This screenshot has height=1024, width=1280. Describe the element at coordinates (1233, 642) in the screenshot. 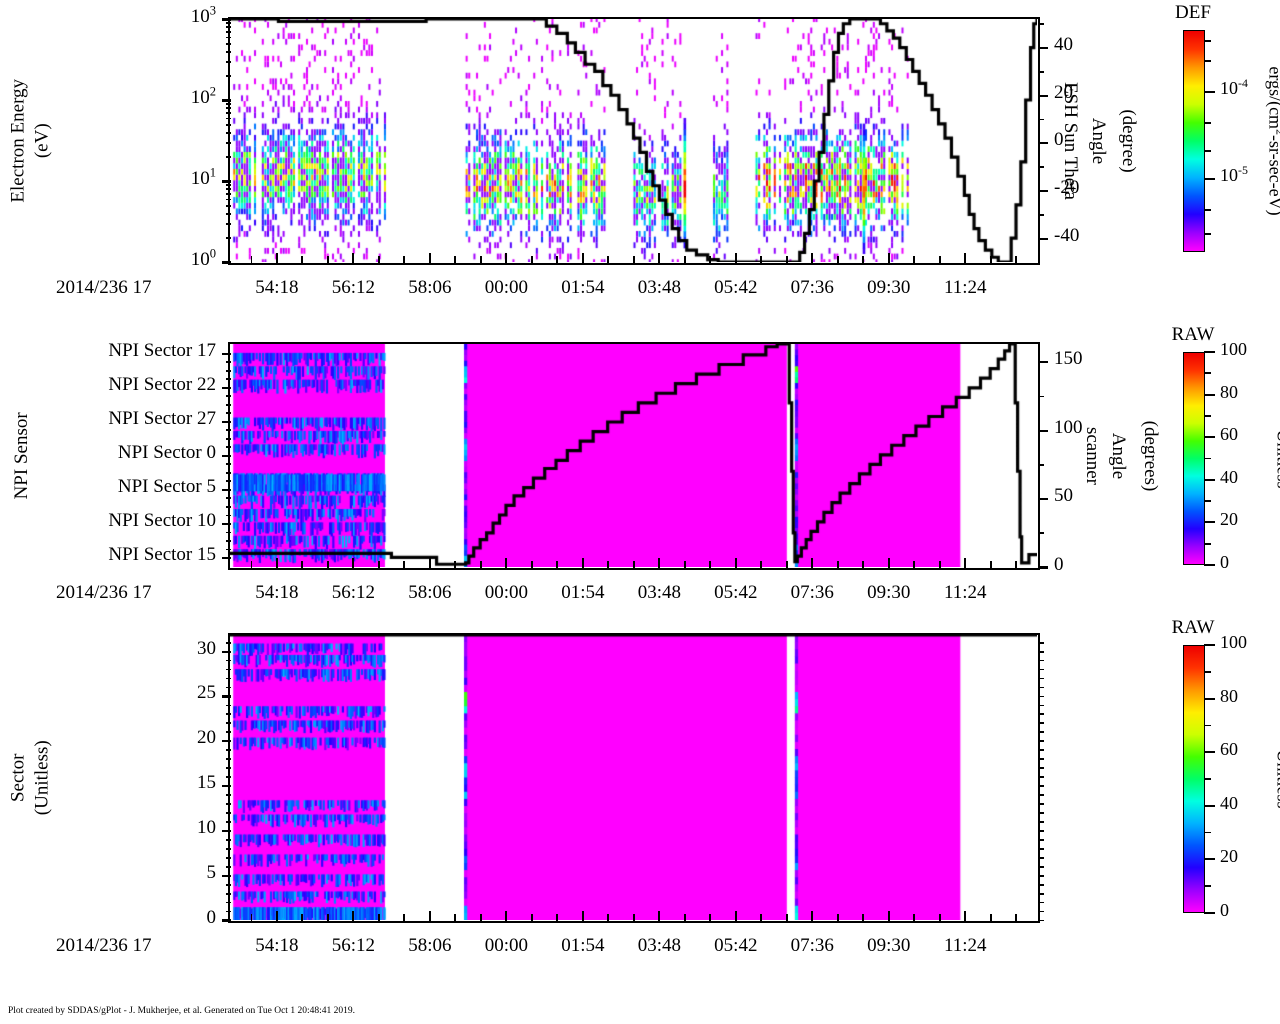

I see `colorbar-tick-sector-5: 100` at that location.